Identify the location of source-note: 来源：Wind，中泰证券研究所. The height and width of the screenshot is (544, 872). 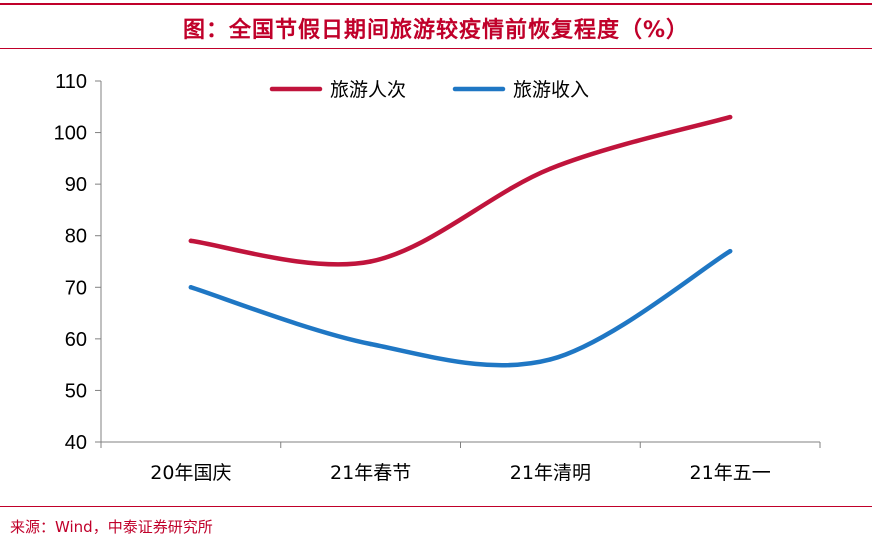
(111, 527).